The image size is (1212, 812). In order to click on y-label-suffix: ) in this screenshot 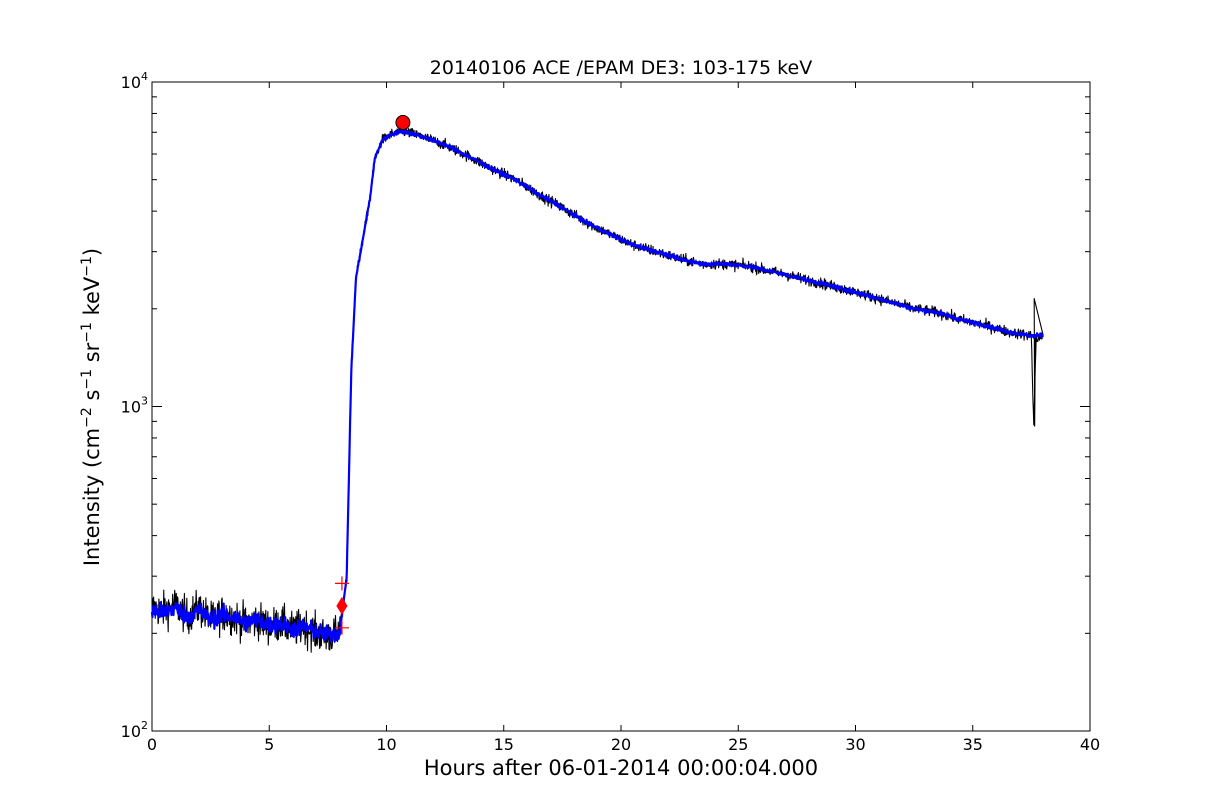, I will do `click(92, 252)`.